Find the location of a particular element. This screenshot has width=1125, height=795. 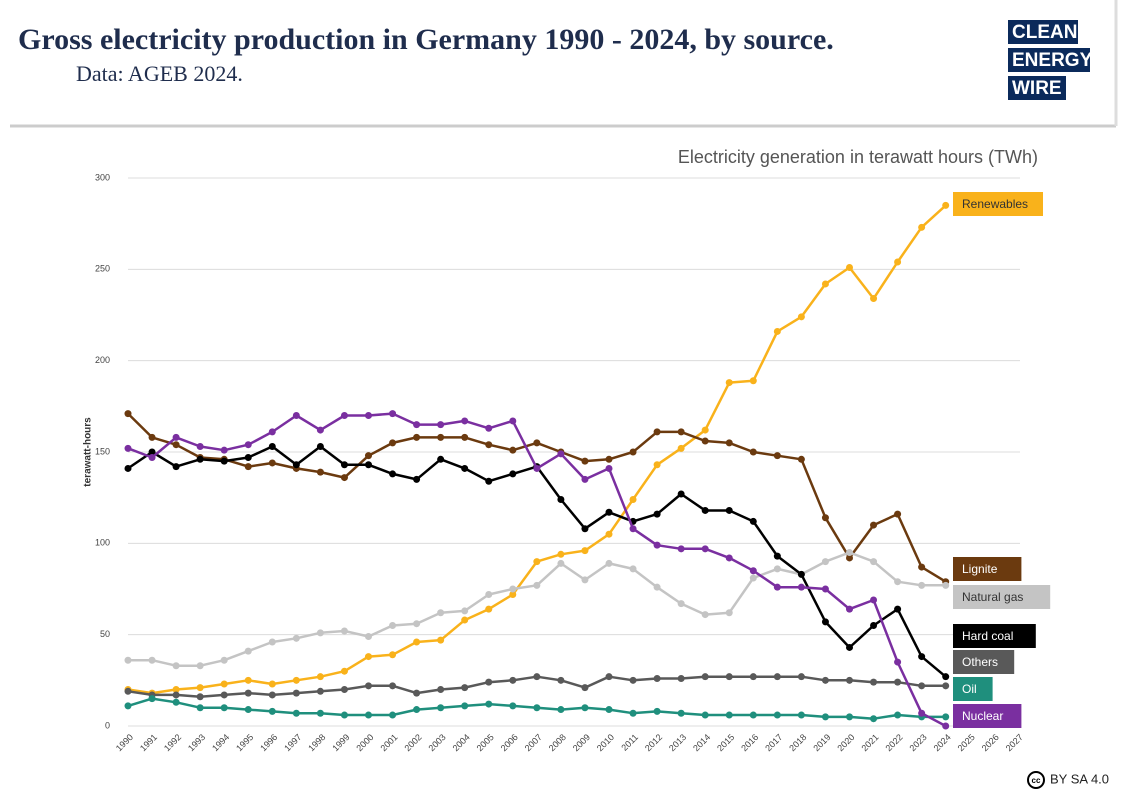

legend-label: Lignite is located at coordinates (980, 569).